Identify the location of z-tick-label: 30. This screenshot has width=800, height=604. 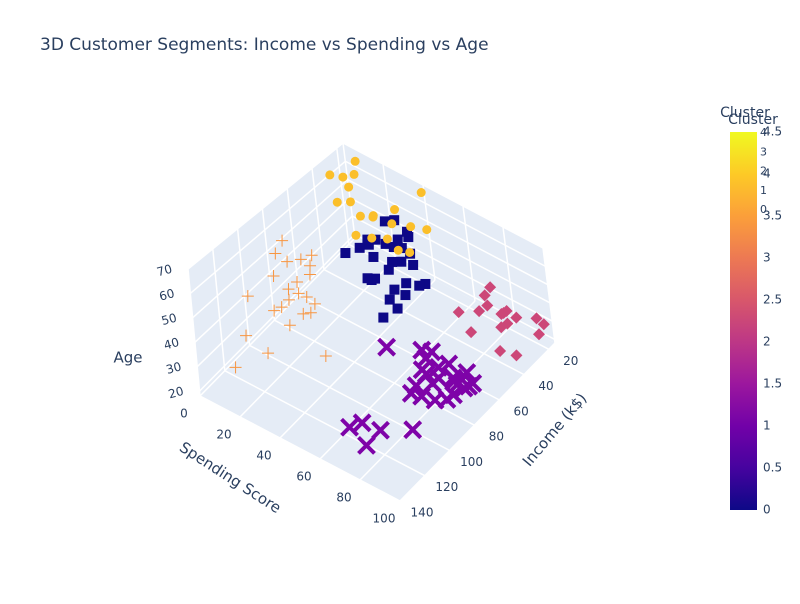
(174, 367).